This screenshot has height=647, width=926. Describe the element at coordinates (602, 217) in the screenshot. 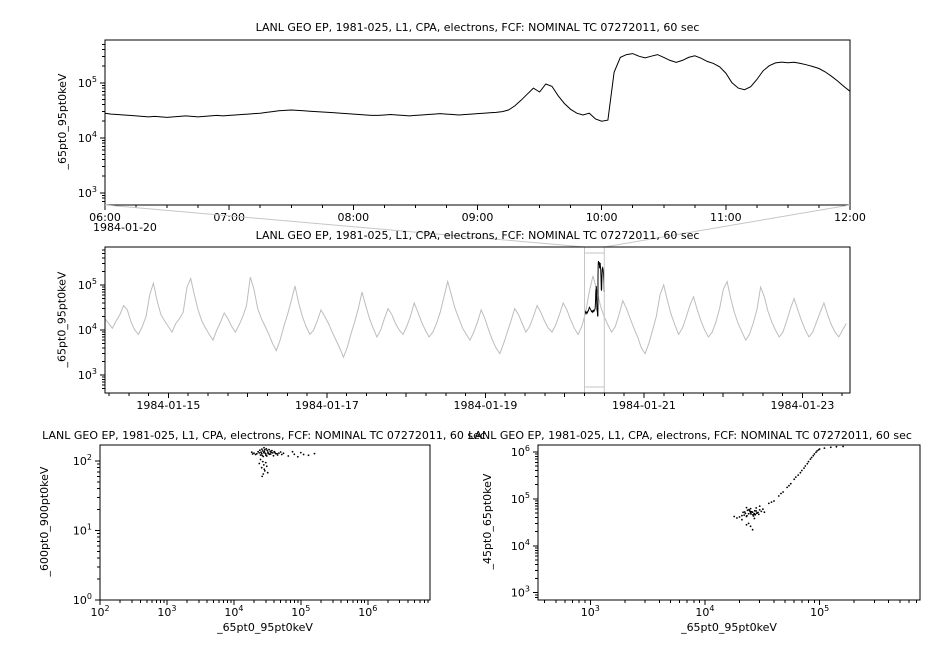

I see `tick-label: 10:00` at that location.